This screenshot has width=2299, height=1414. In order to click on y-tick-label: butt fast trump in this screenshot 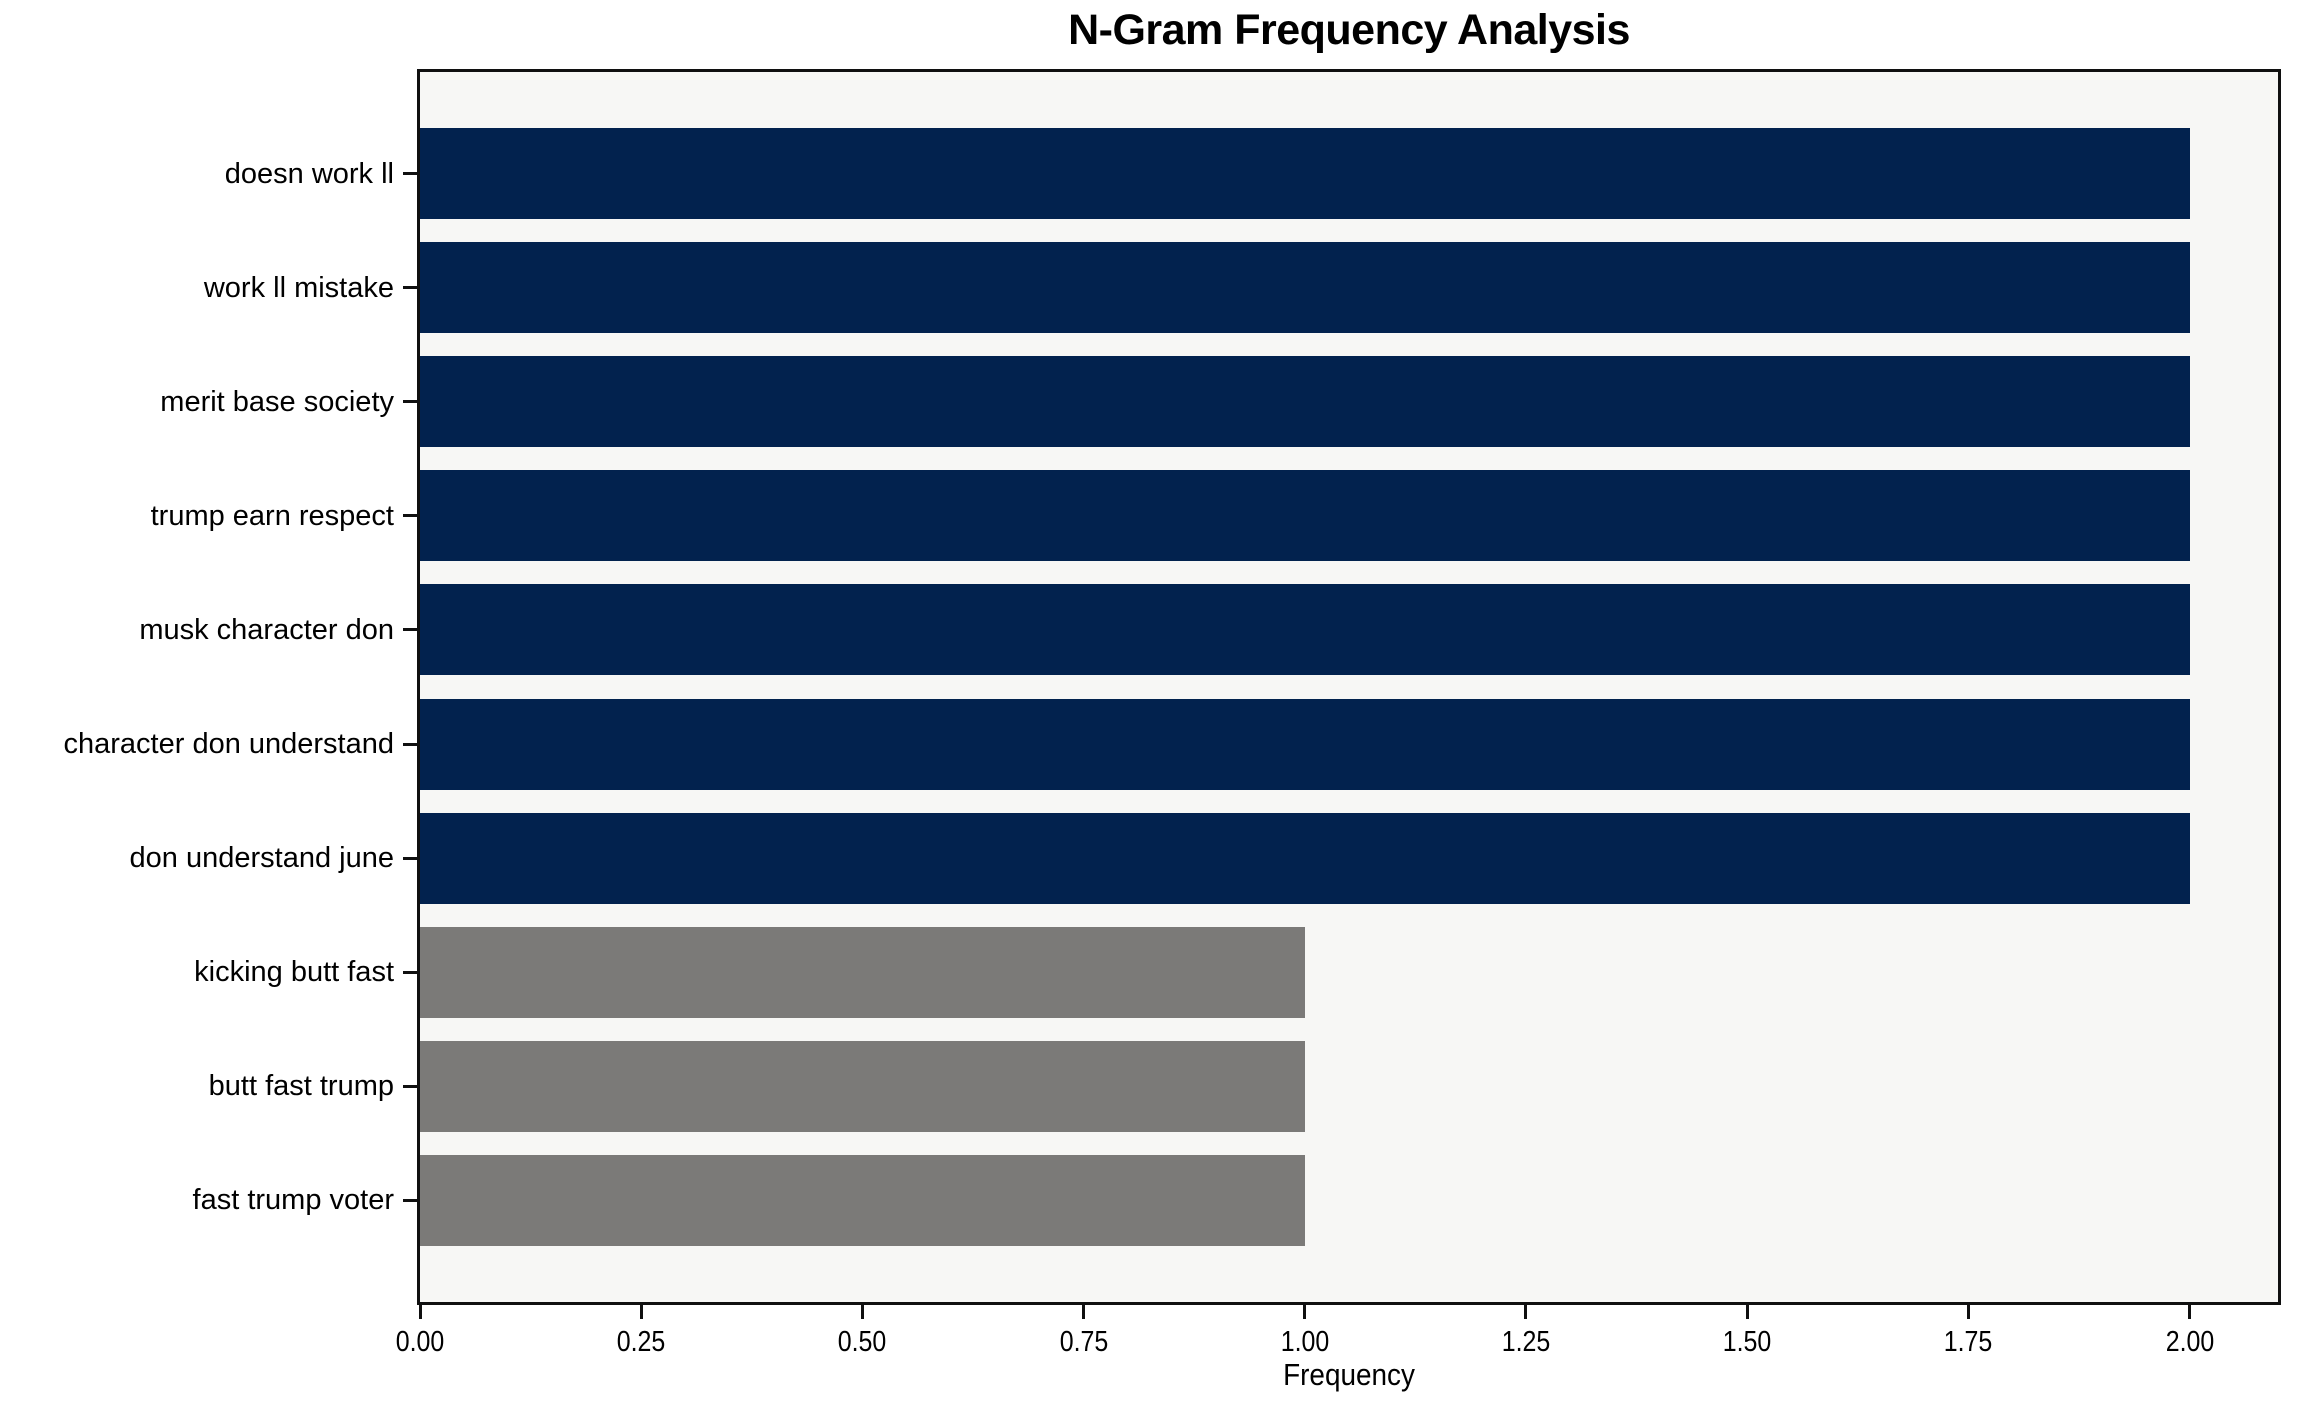, I will do `click(301, 1086)`.